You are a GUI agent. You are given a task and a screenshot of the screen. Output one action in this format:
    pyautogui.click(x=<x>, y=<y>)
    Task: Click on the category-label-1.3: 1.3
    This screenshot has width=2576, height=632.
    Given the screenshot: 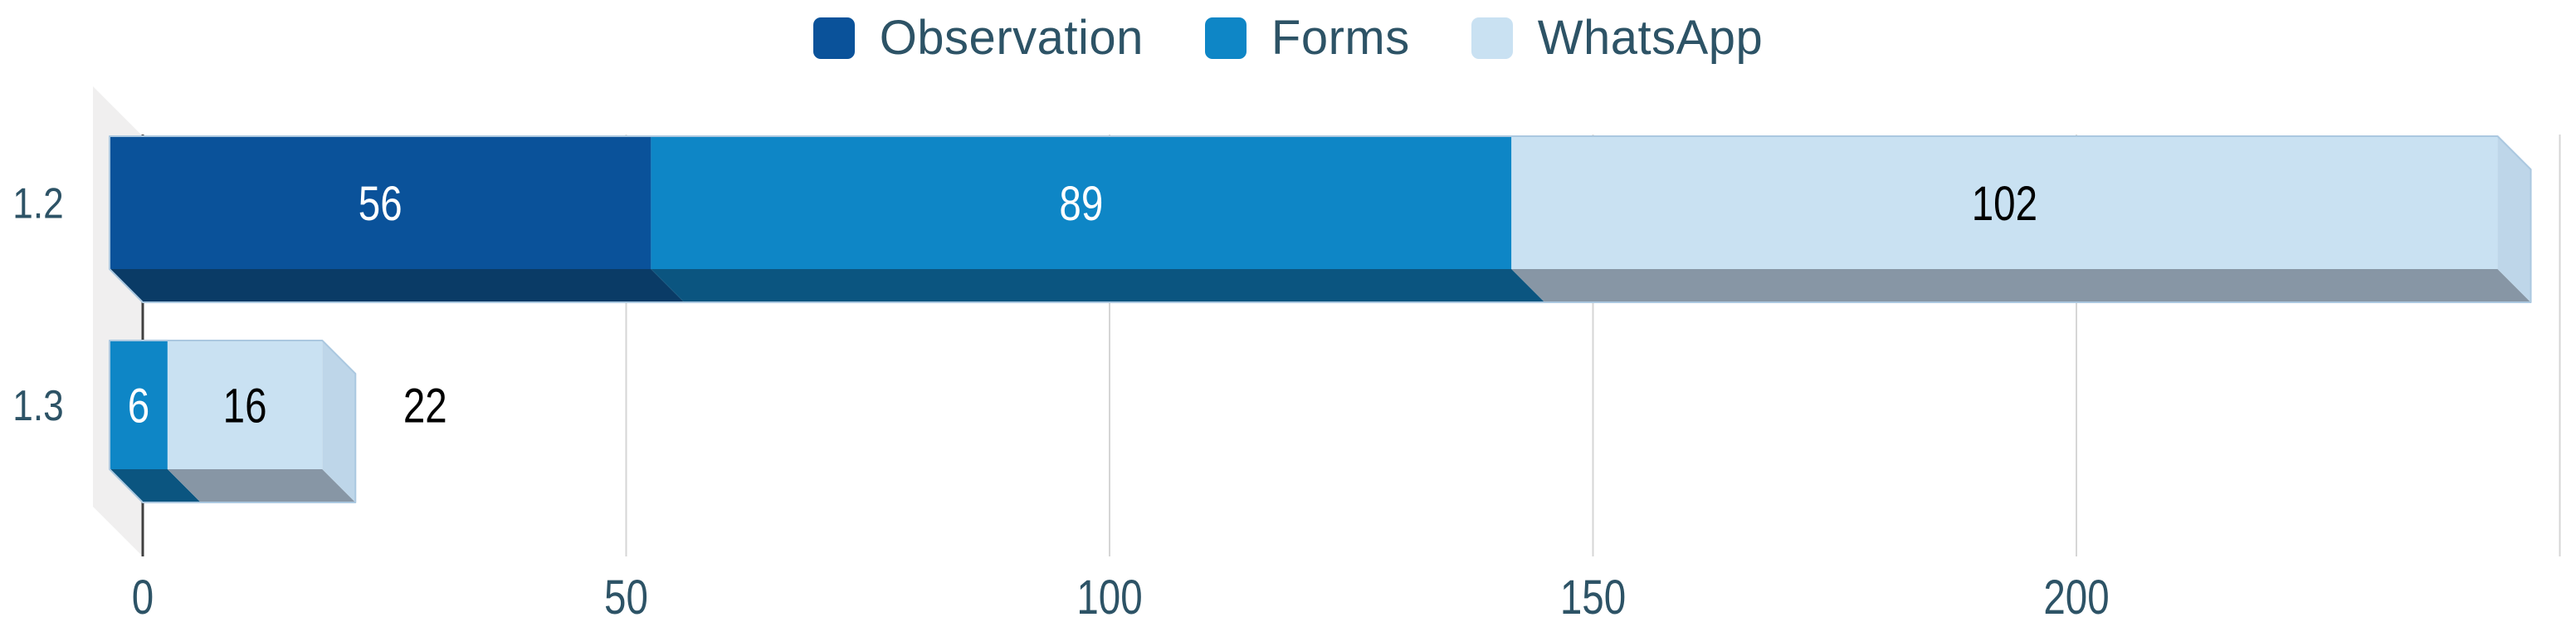 What is the action you would take?
    pyautogui.click(x=37, y=406)
    